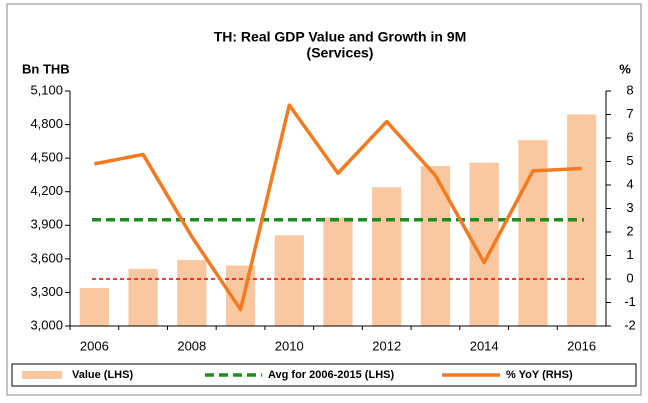 The image size is (648, 403). I want to click on y-axis-label: Bn THB, so click(46, 68).